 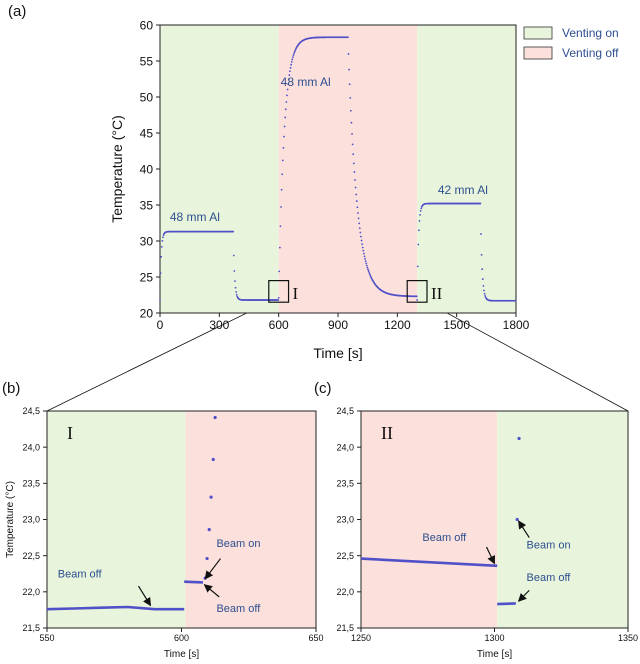 What do you see at coordinates (345, 484) in the screenshot?
I see `y-tick-label: 23,5` at bounding box center [345, 484].